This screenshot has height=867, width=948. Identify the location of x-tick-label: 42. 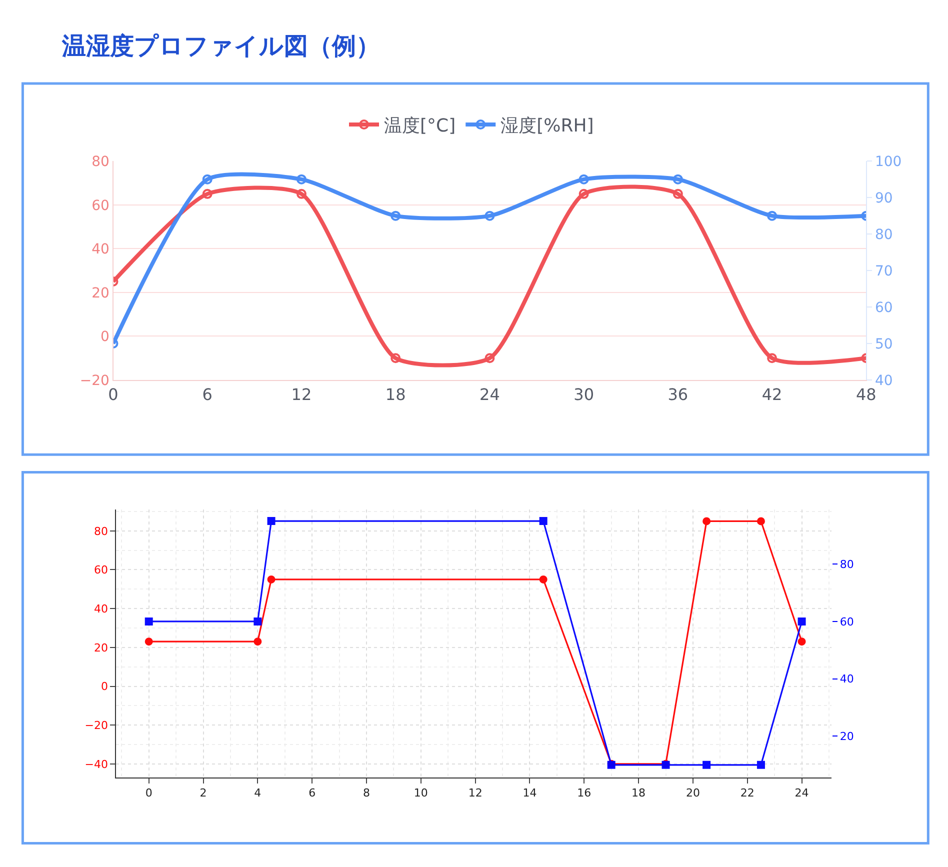
(772, 394).